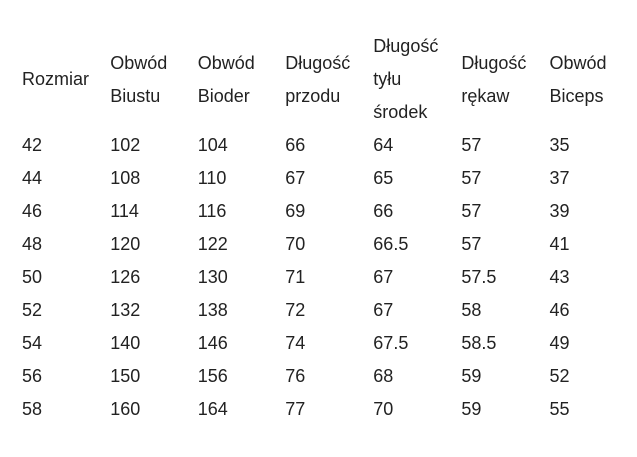 This screenshot has width=637, height=457. Describe the element at coordinates (485, 95) in the screenshot. I see `column-header-line: rękaw` at that location.